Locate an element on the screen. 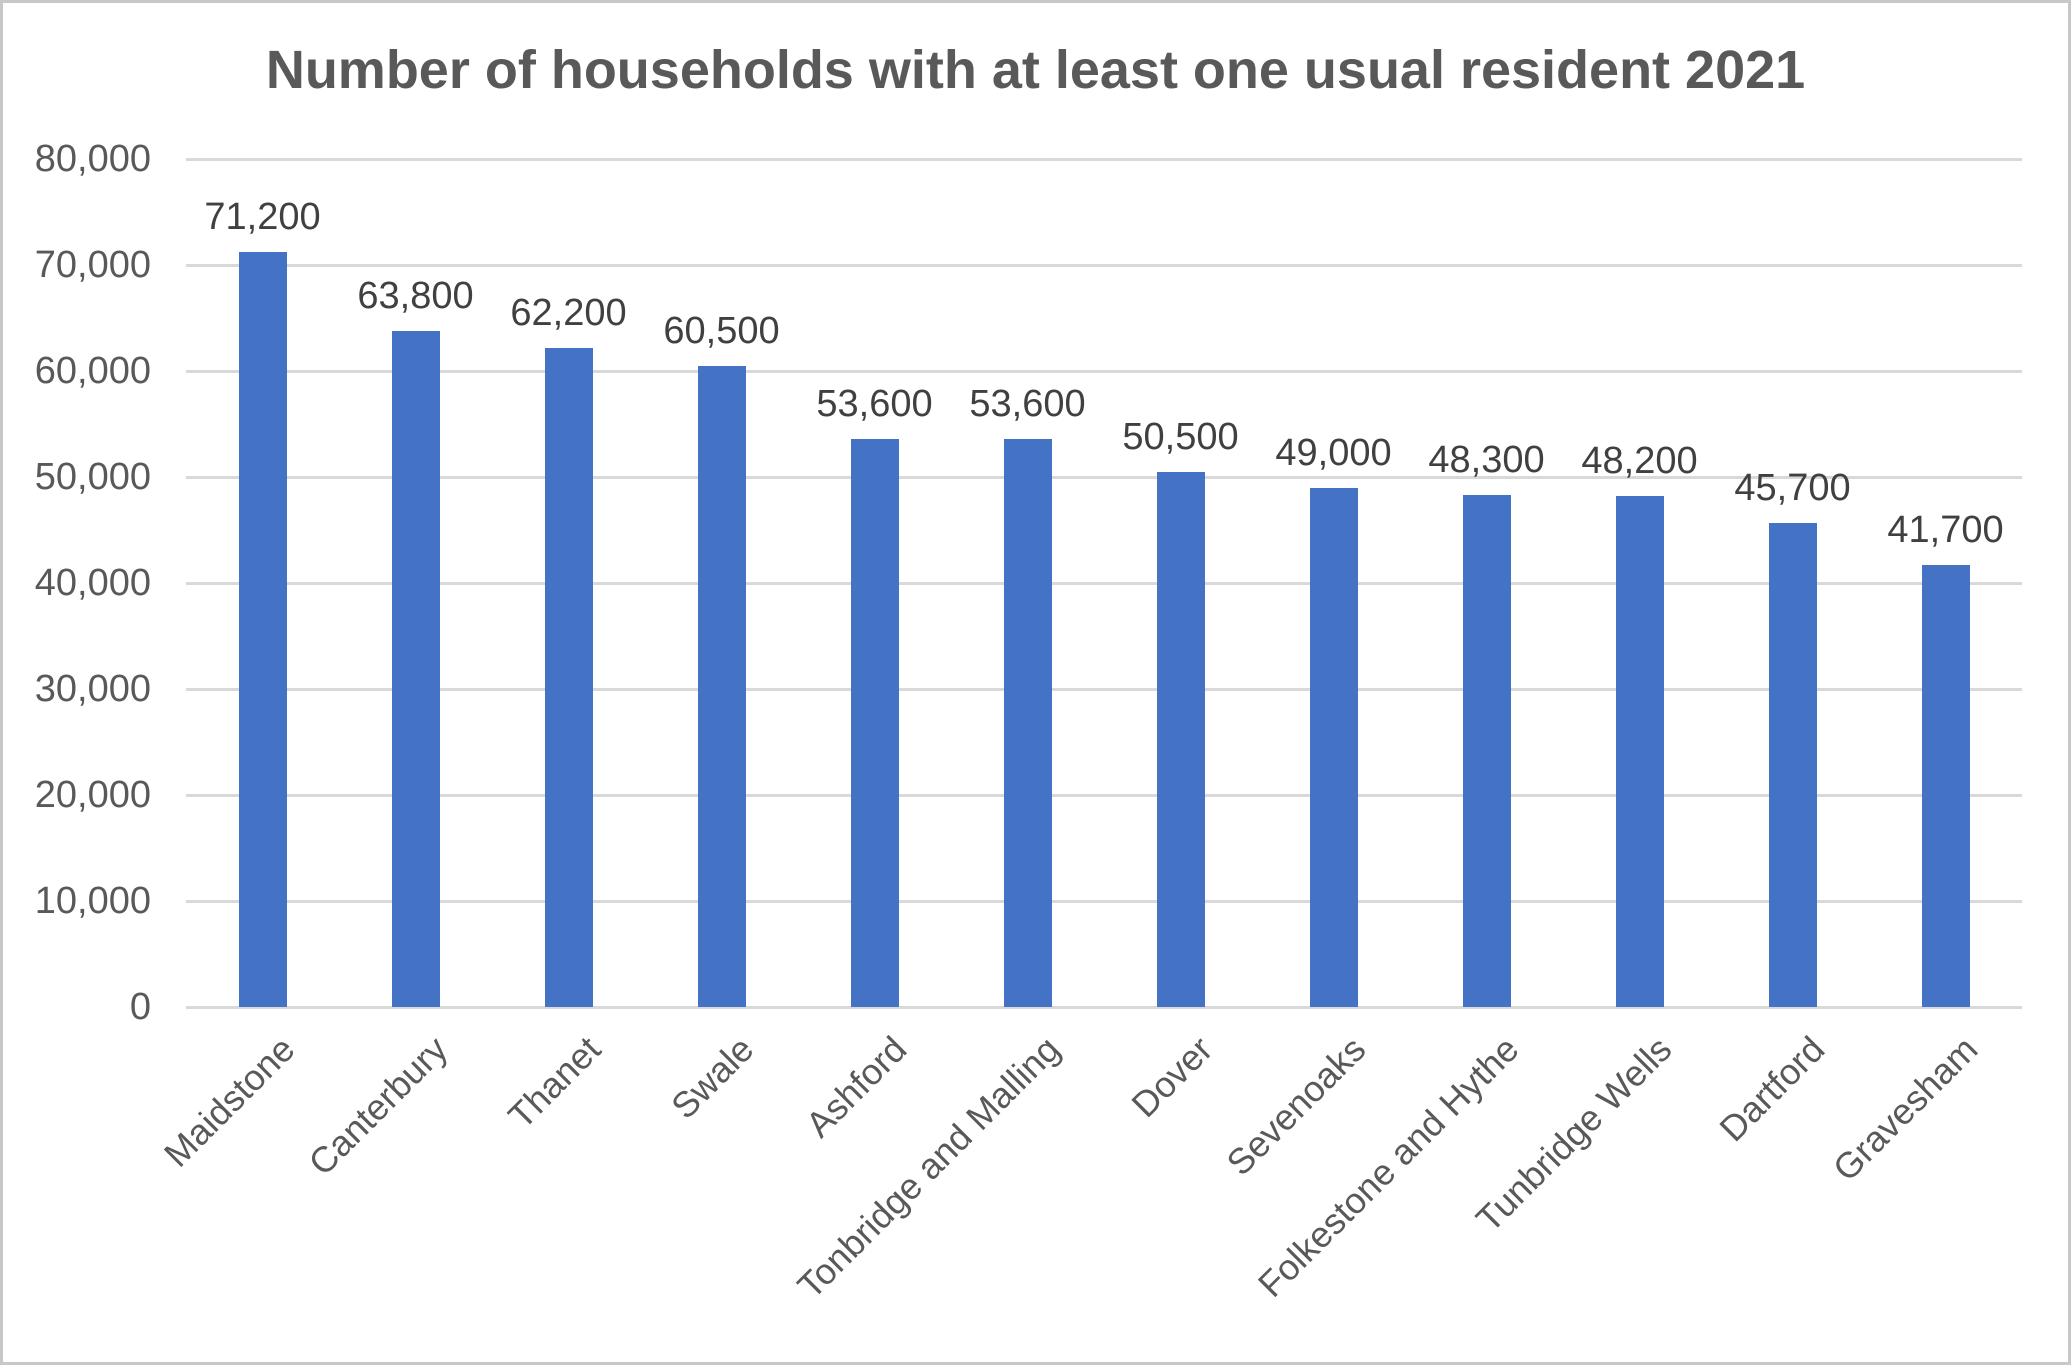 The image size is (2071, 1365). y-axis-tick-label: 70,000 is located at coordinates (92, 265).